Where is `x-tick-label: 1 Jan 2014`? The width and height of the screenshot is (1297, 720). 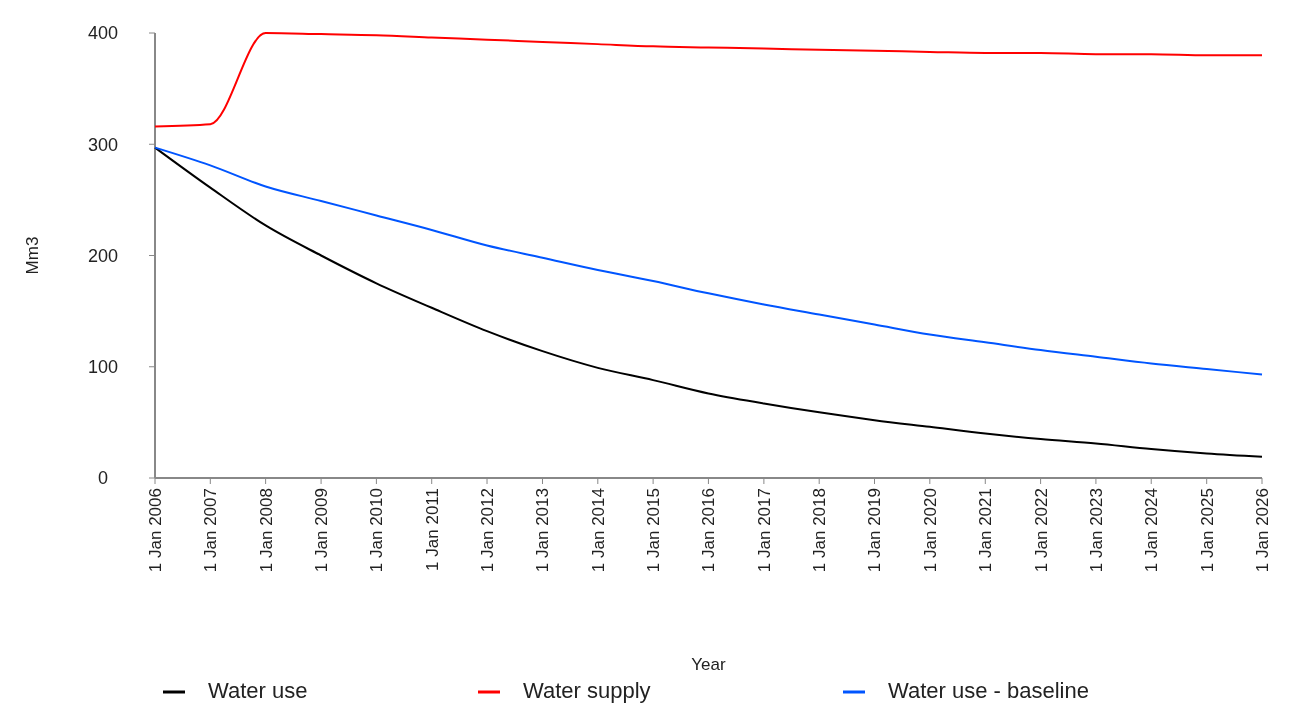
x-tick-label: 1 Jan 2014 is located at coordinates (598, 530).